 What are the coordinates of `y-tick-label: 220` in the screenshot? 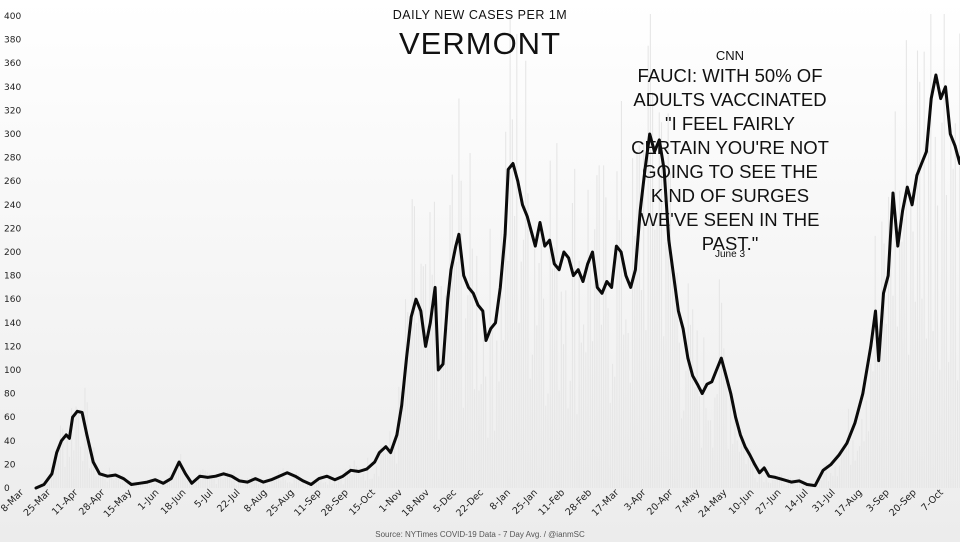 It's located at (12, 229).